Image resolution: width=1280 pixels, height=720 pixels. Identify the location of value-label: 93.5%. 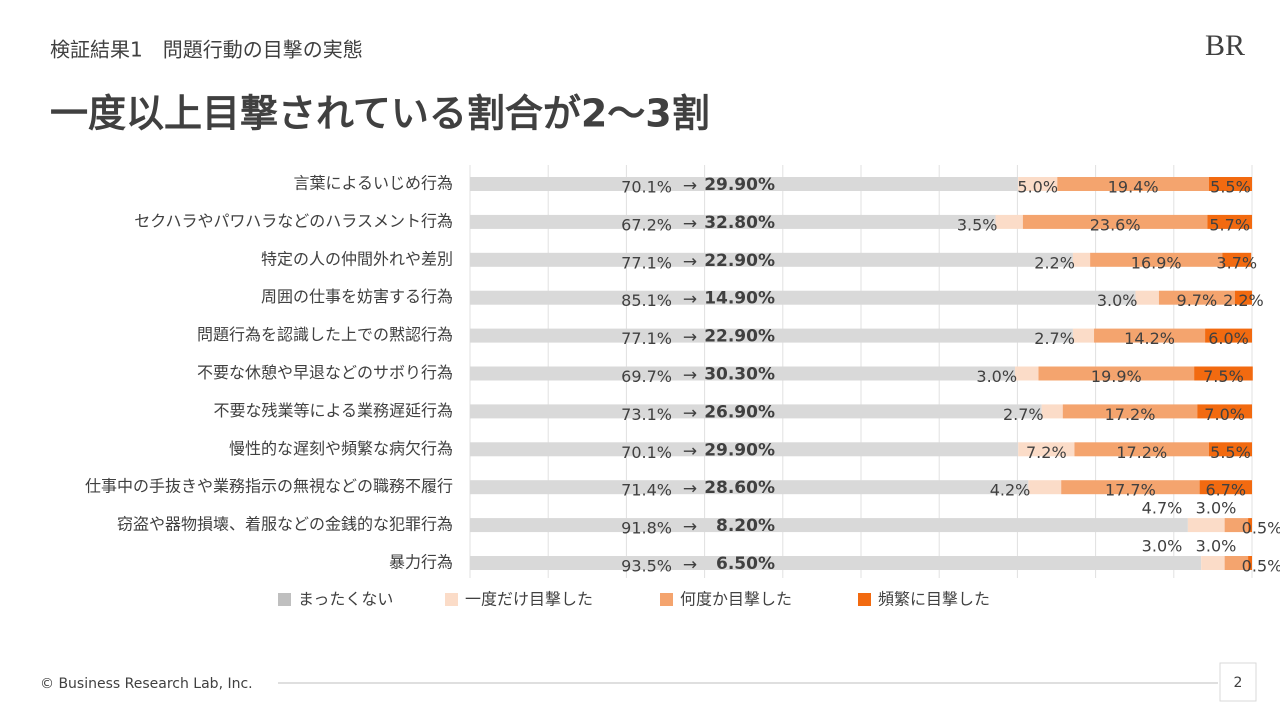
(646, 566).